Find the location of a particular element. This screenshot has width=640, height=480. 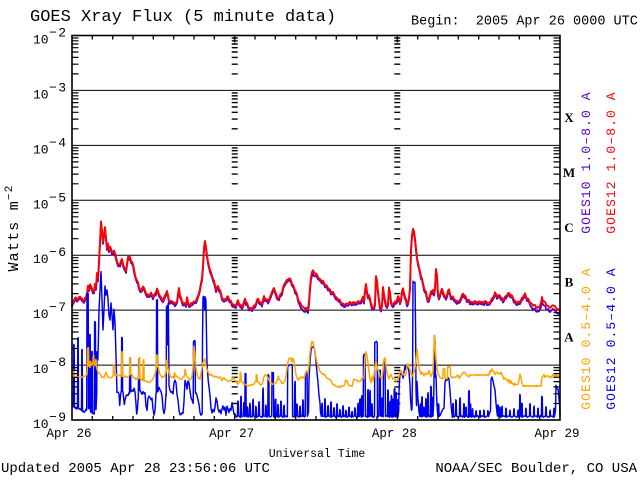

svg-text: NOAA/SEC Boulder, CO USA is located at coordinates (536, 469).